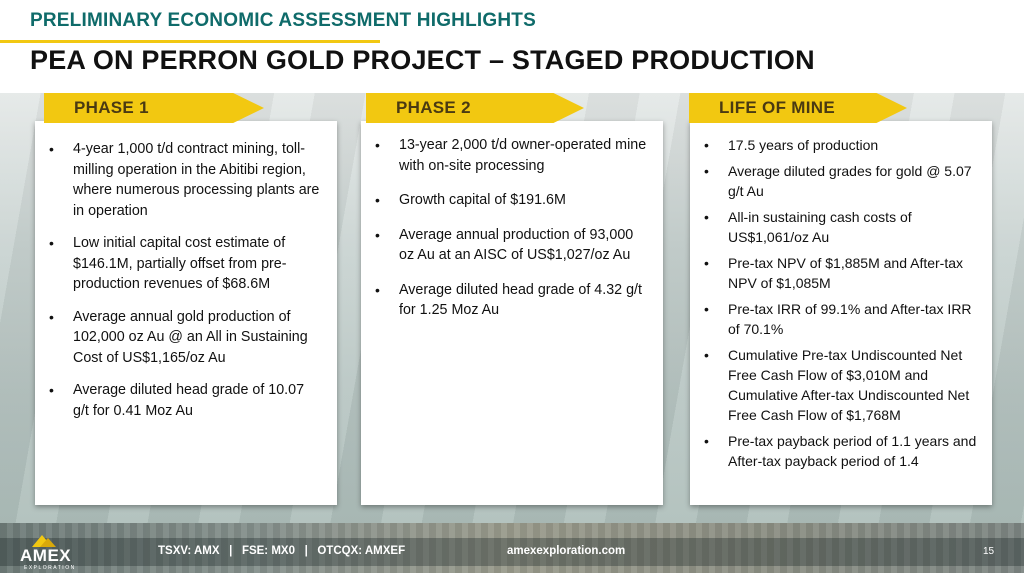  Describe the element at coordinates (282, 551) in the screenshot. I see `stock-tickers: TSXV: AMX | FSE: MX0 | OTCQX: AMXEF` at that location.